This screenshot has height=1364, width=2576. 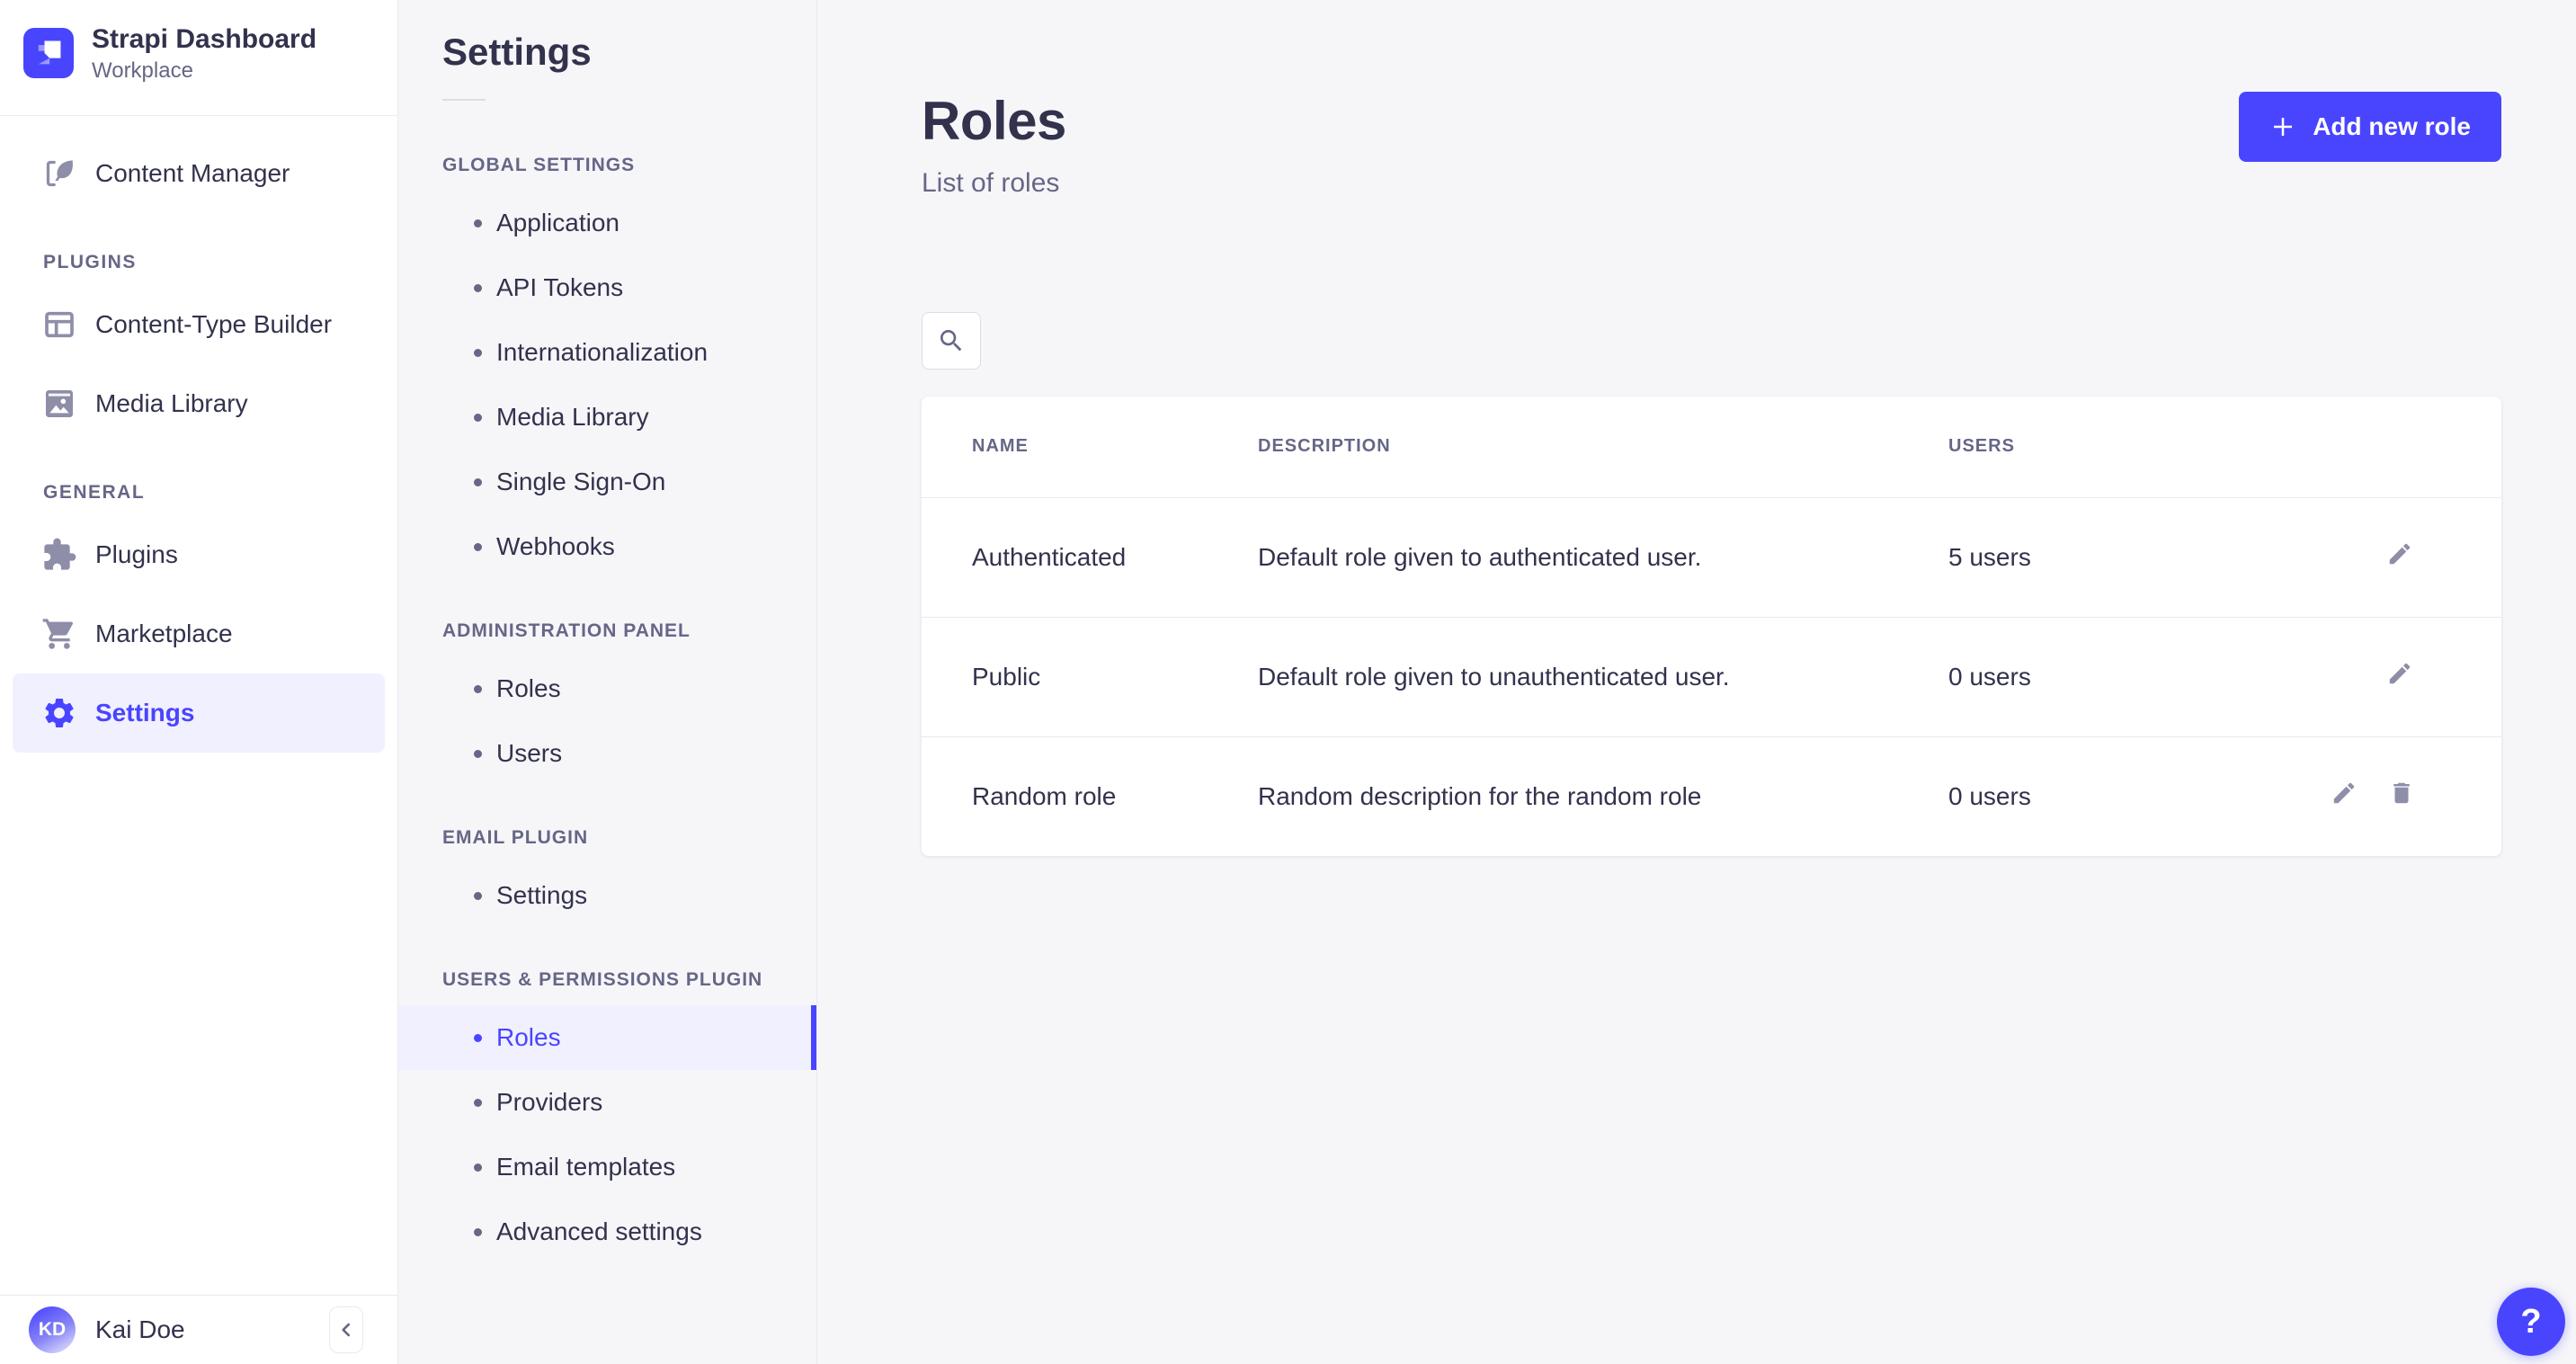 I want to click on subnav-item-application: Application, so click(x=607, y=223).